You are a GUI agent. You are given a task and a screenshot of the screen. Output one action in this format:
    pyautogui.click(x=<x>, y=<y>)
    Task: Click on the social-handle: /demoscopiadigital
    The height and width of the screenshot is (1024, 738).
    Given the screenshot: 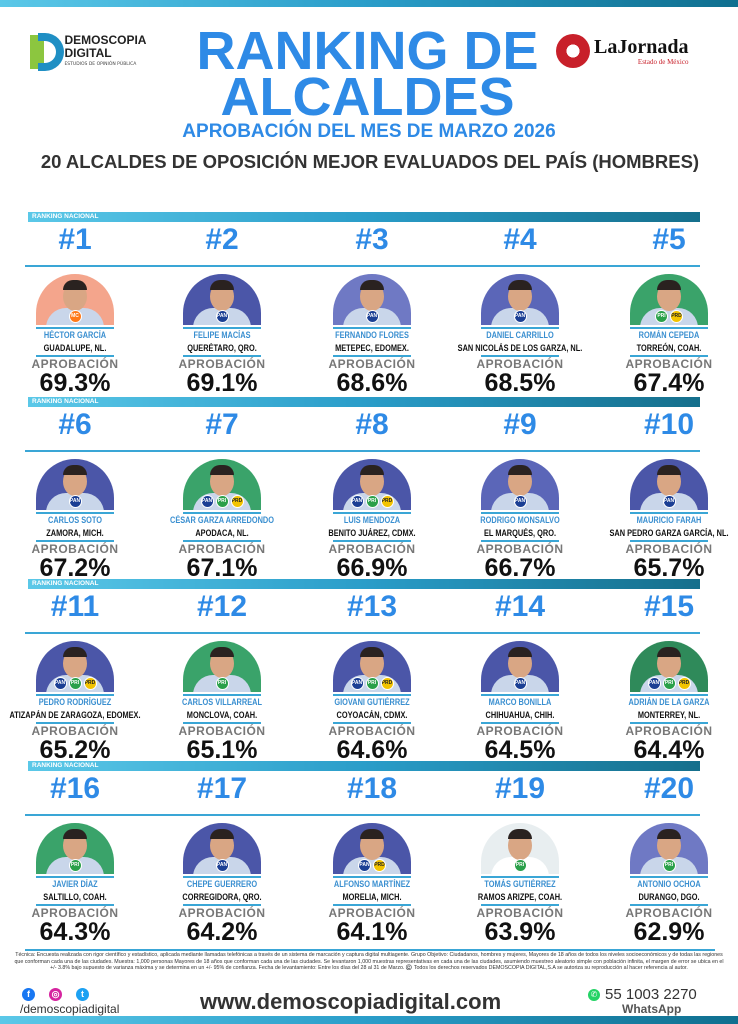 What is the action you would take?
    pyautogui.click(x=70, y=1009)
    